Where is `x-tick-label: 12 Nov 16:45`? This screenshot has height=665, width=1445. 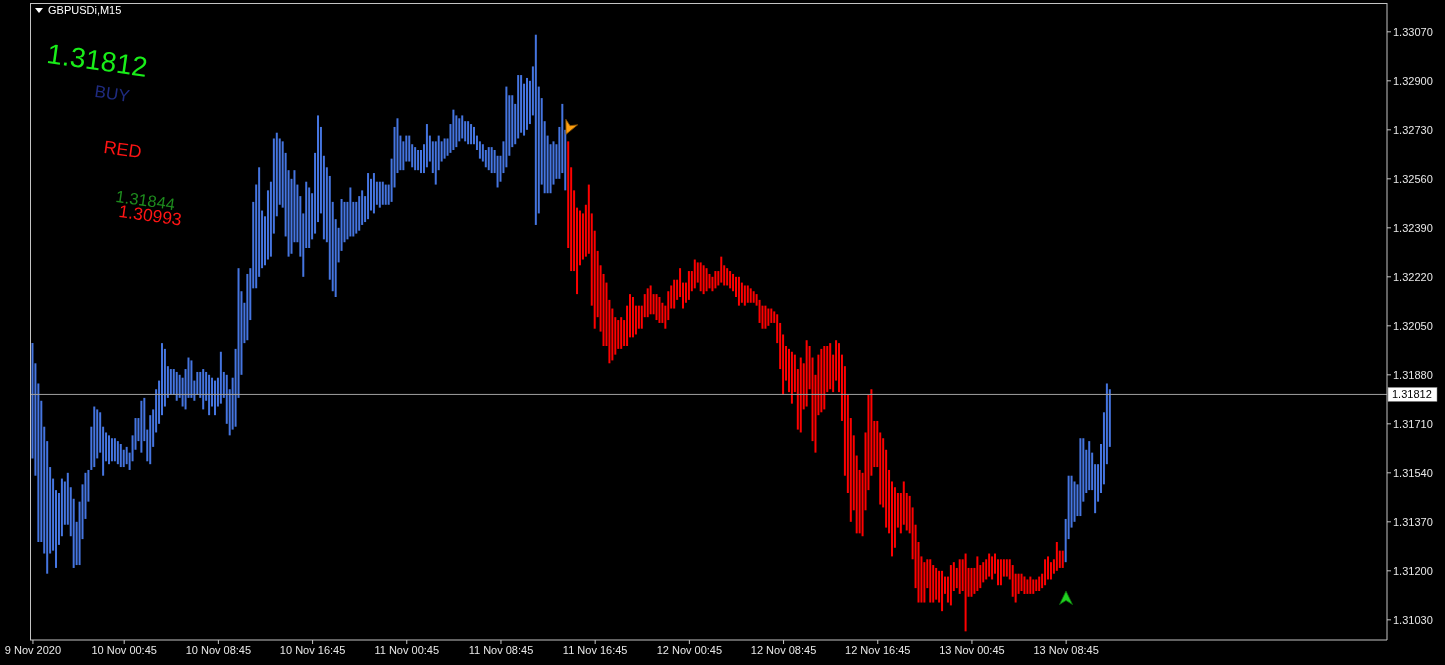
x-tick-label: 12 Nov 16:45 is located at coordinates (878, 649).